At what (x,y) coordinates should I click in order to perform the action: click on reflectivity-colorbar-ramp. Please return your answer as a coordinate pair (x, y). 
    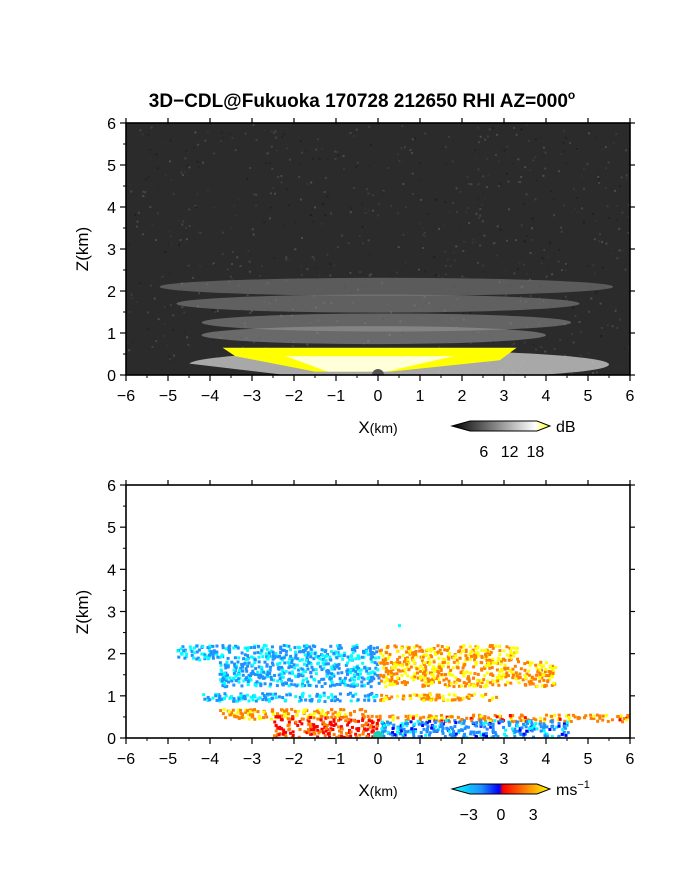
    Looking at the image, I should click on (501, 426).